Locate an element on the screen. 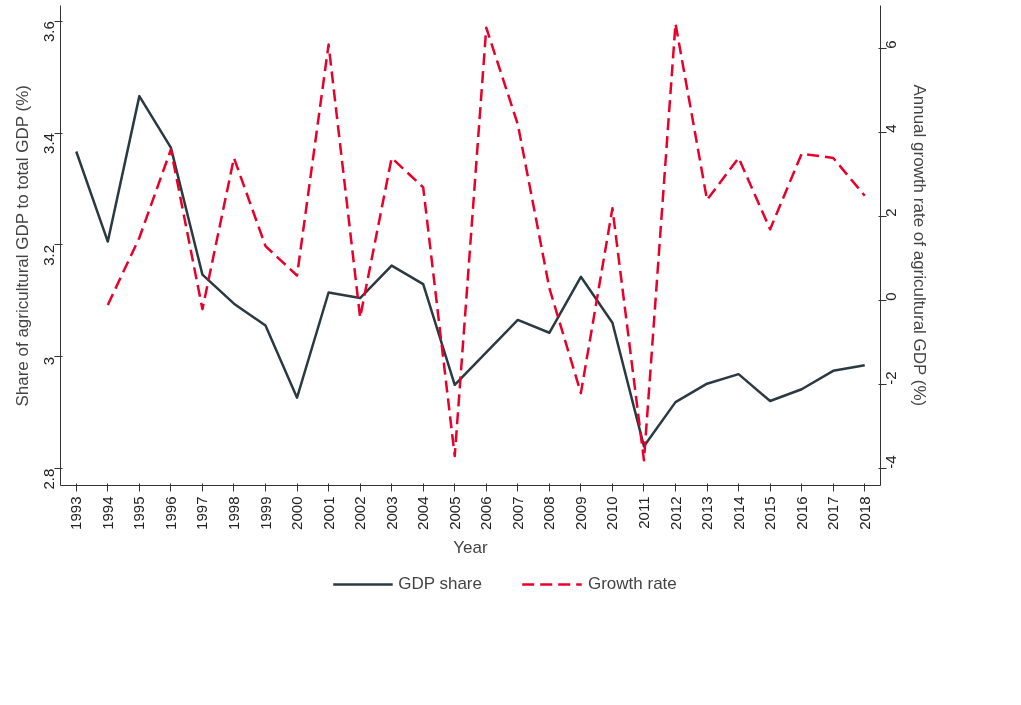  x-tick-label: 2015 is located at coordinates (770, 513).